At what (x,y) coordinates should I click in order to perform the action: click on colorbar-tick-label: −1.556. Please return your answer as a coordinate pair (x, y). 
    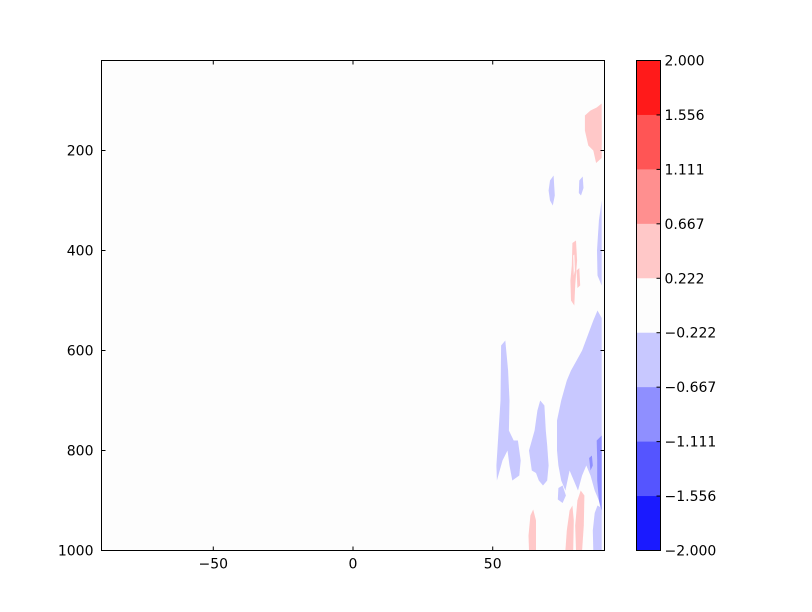
    Looking at the image, I should click on (691, 497).